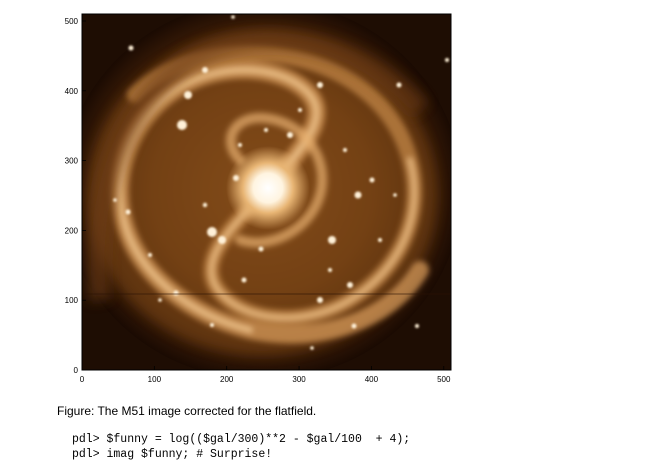 This screenshot has height=466, width=652. I want to click on x-tick-label: 0, so click(82, 379).